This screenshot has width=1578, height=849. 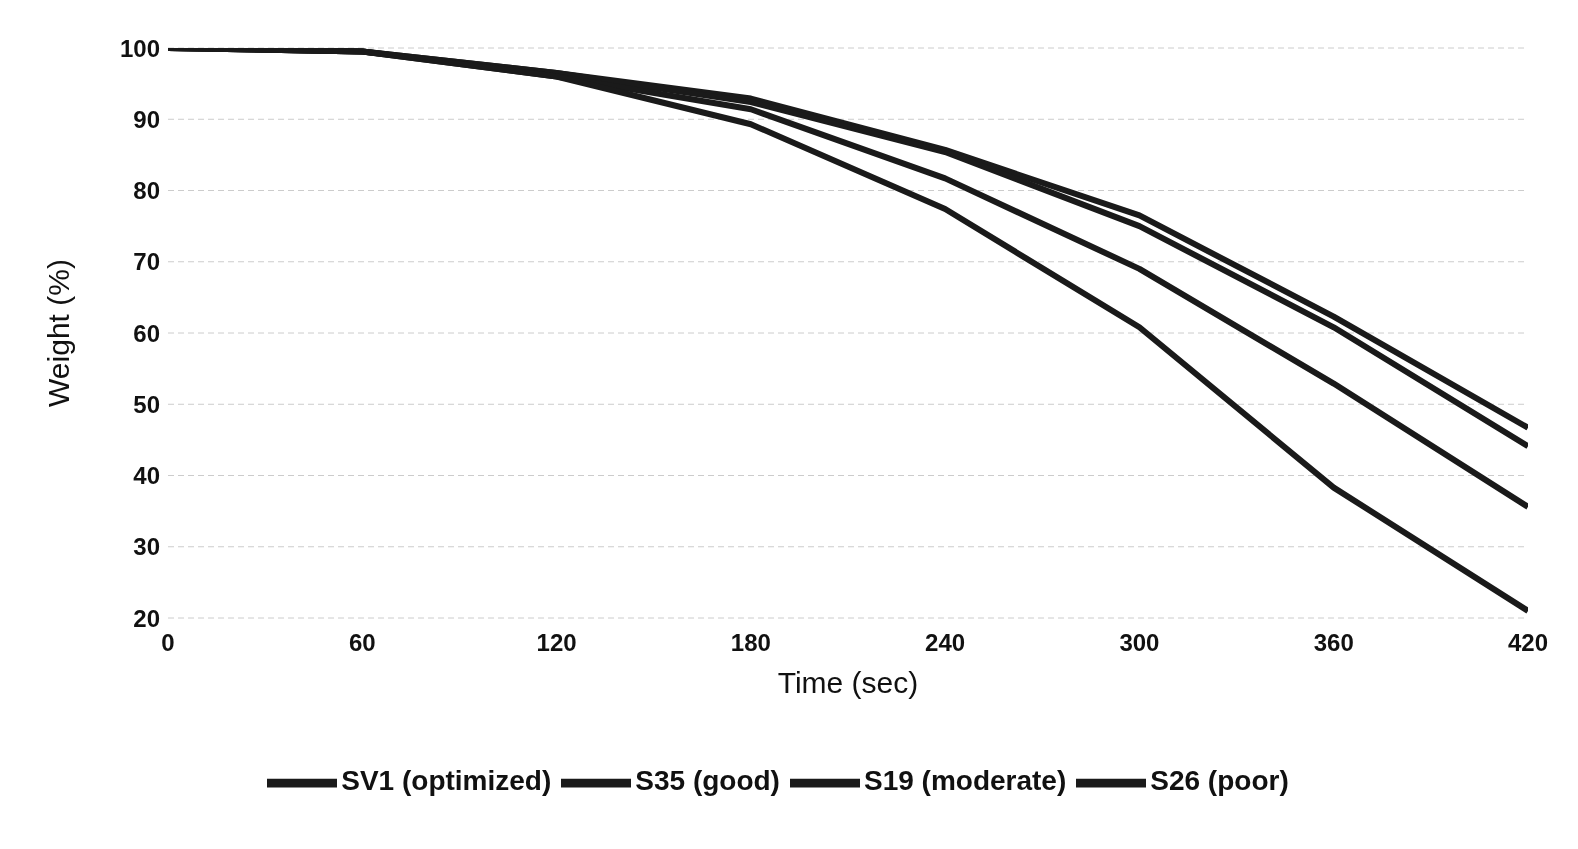 I want to click on x-tick-label: 360, so click(x=1333, y=643).